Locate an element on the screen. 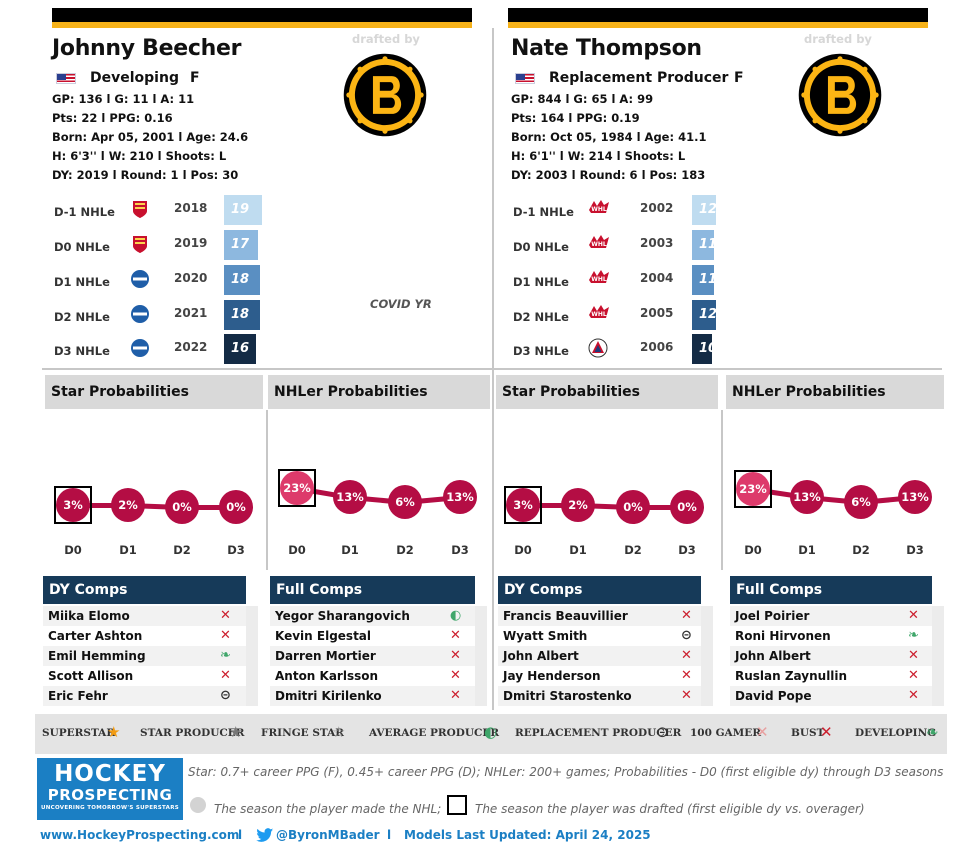  size-line: H: 6'1'' l W: 214 l Shoots: L is located at coordinates (598, 156).